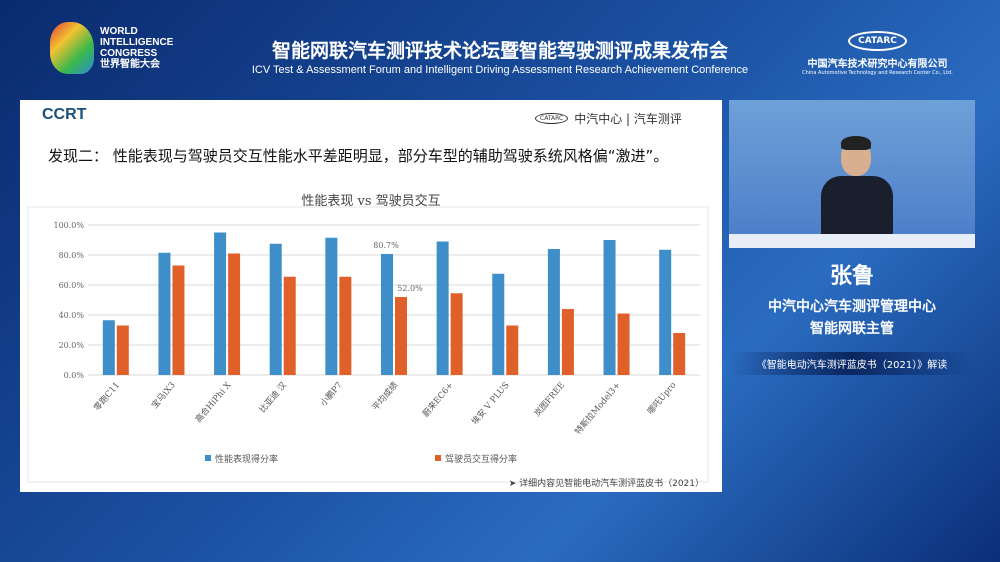 Image resolution: width=1000 pixels, height=562 pixels. I want to click on x-tick-label: 零跑C11, so click(107, 396).